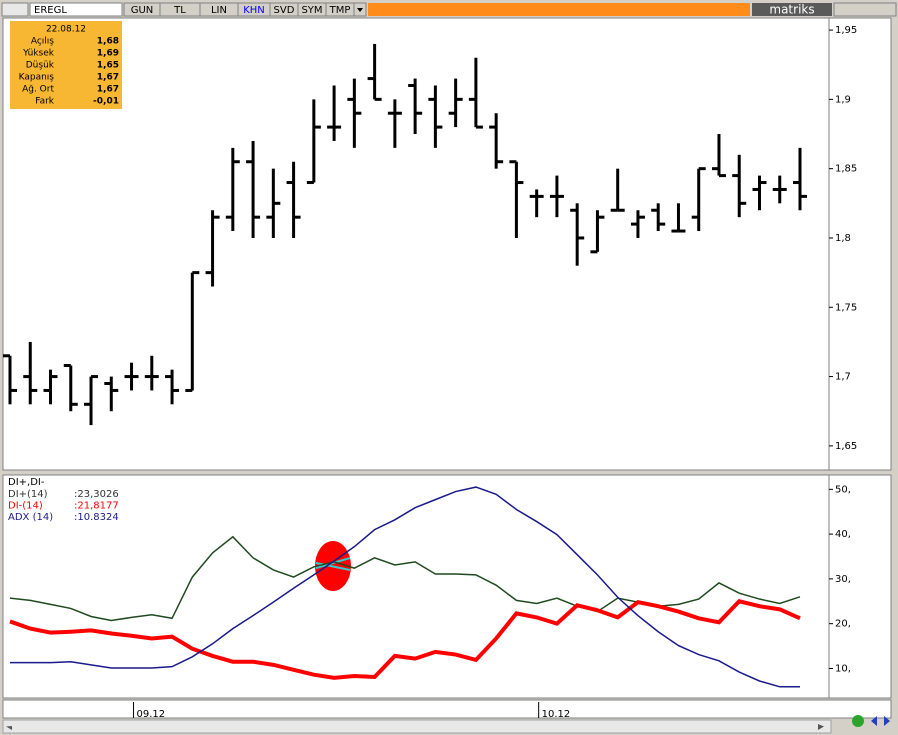 This screenshot has width=898, height=735. I want to click on y-tick-label: 40,, so click(843, 534).